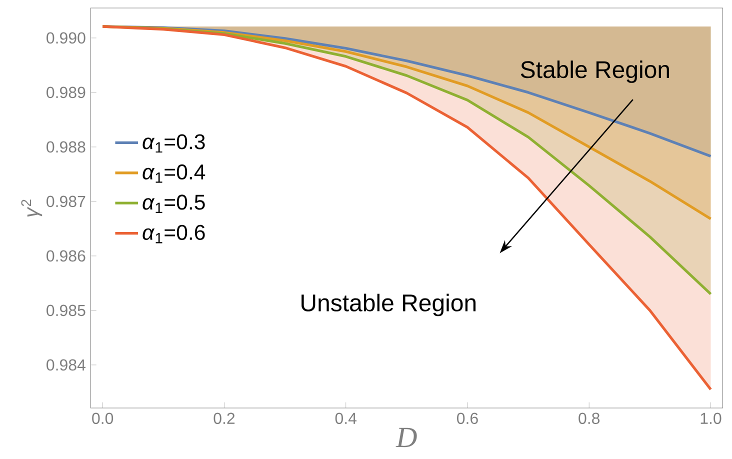 This screenshot has width=732, height=459. What do you see at coordinates (66, 92) in the screenshot?
I see `y-tick-label: 0.989` at bounding box center [66, 92].